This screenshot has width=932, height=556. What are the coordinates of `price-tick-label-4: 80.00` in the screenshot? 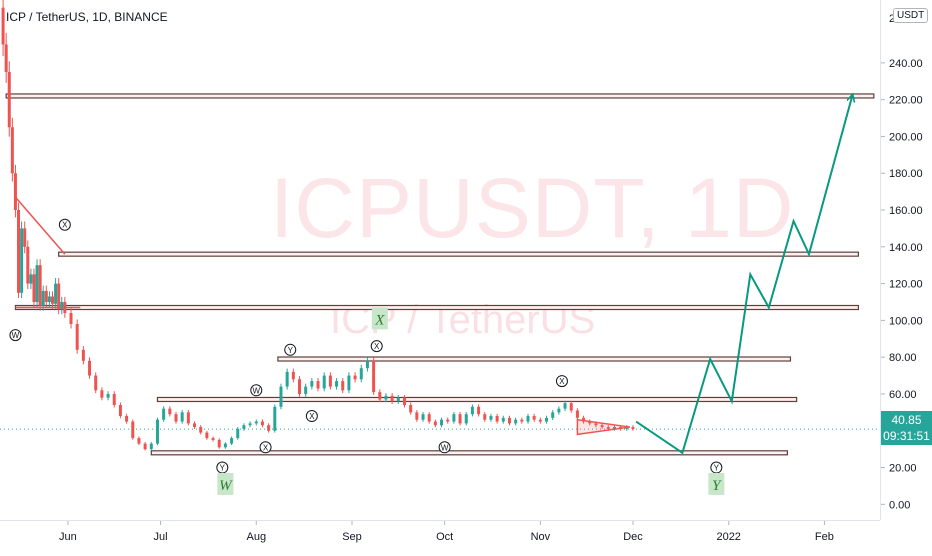 It's located at (903, 358).